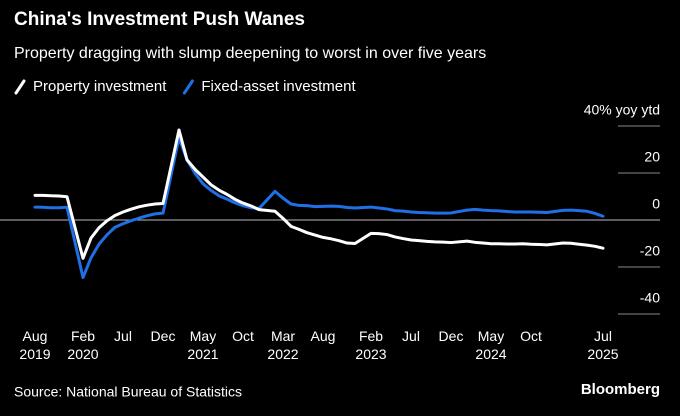  What do you see at coordinates (602, 345) in the screenshot?
I see `x-tick-label: Jul 2025` at bounding box center [602, 345].